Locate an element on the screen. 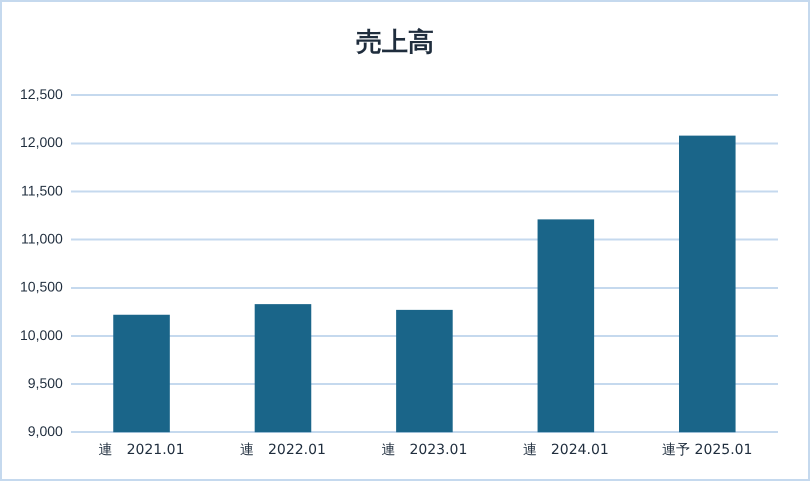 The width and height of the screenshot is (810, 481). x-tick-label: 連予 2025.01 is located at coordinates (707, 450).